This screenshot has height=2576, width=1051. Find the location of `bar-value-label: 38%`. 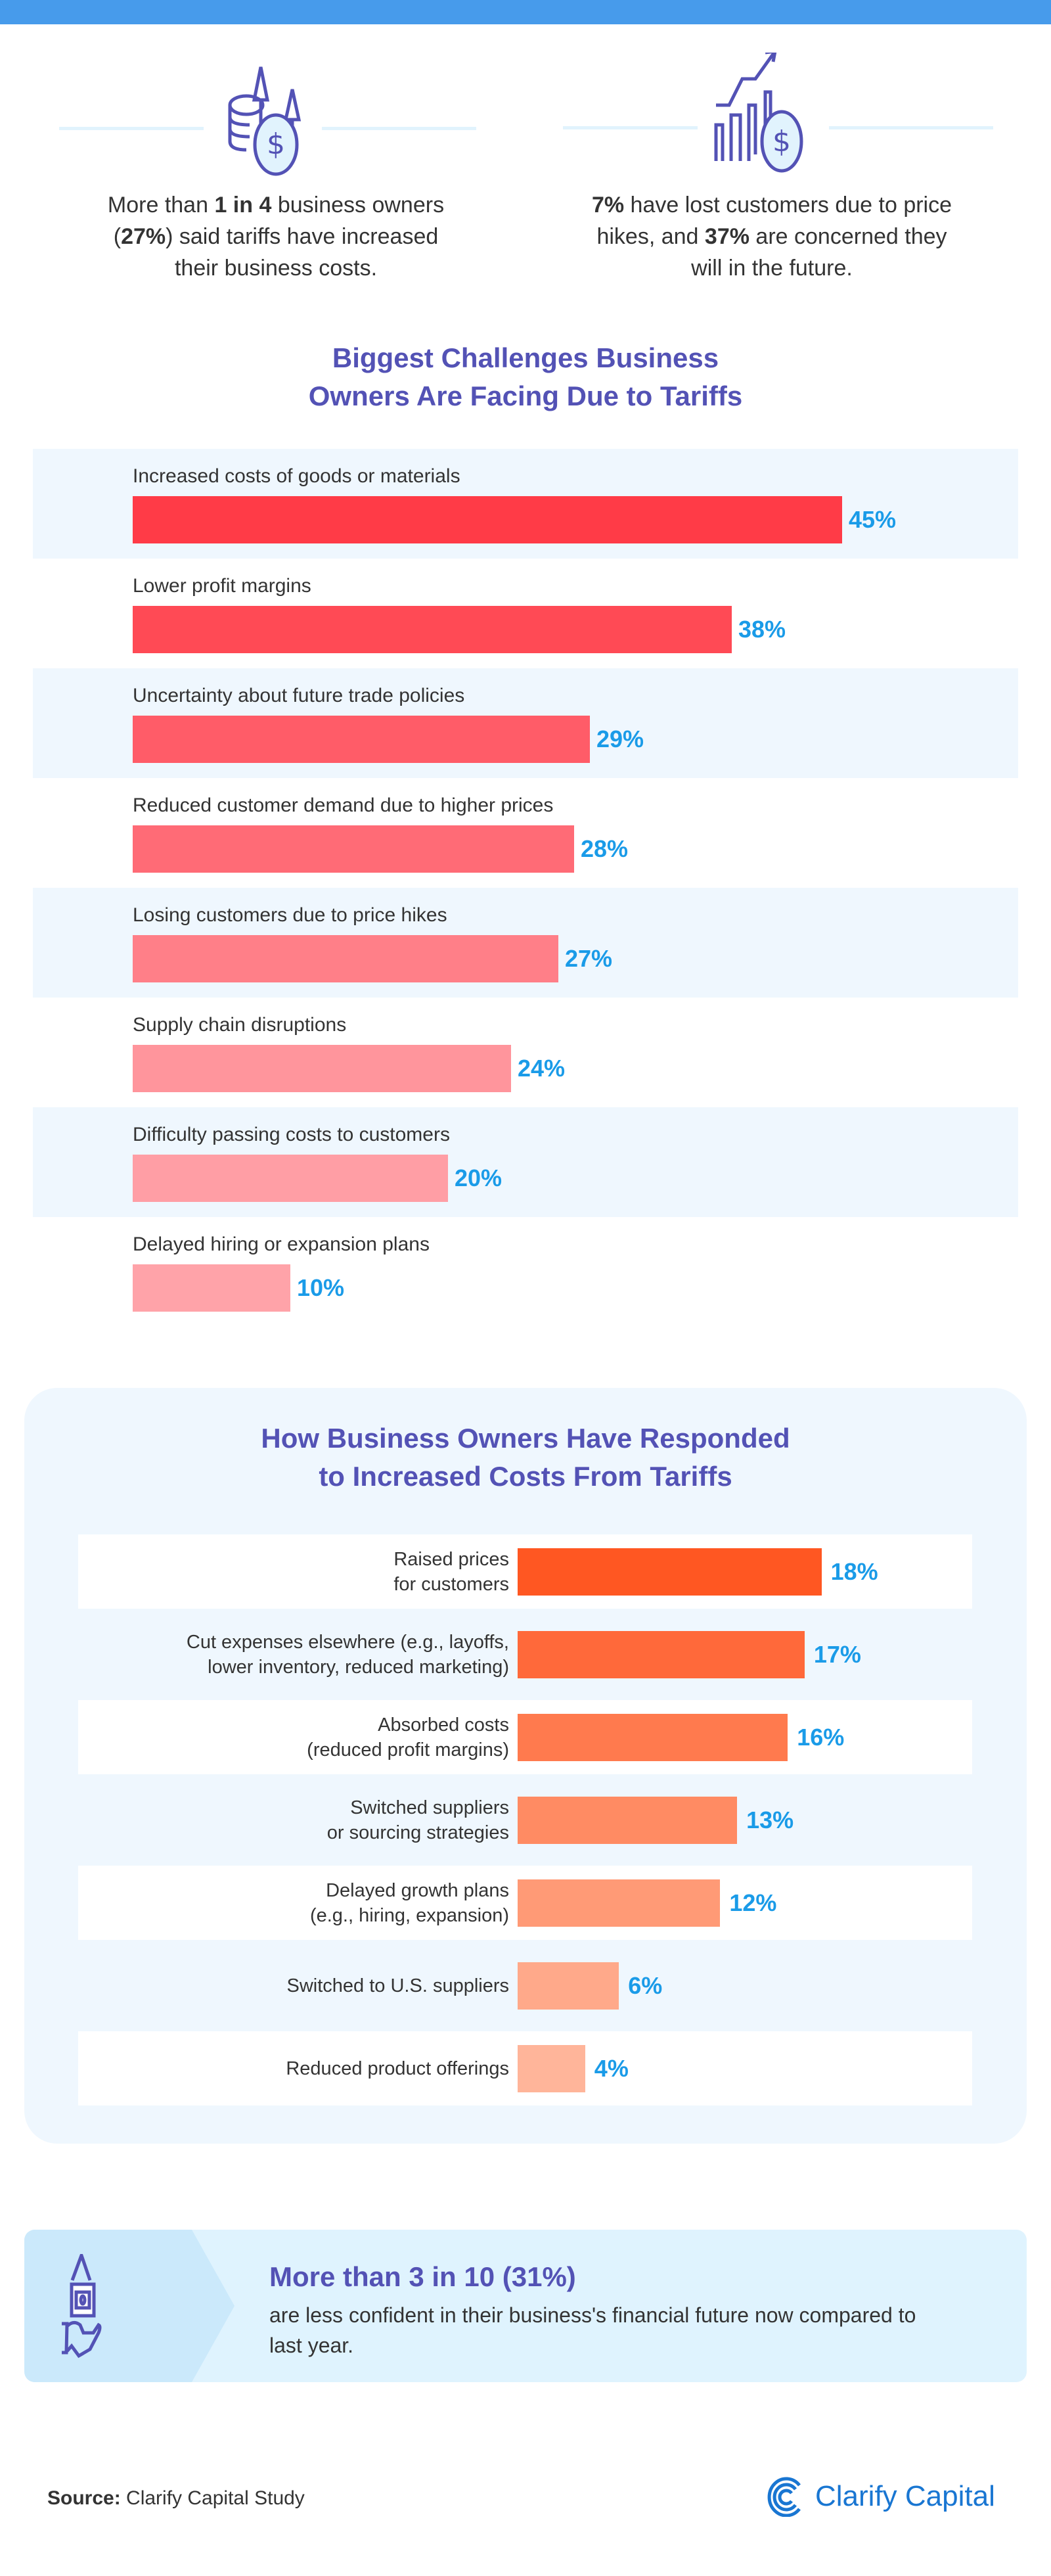

bar-value-label: 38% is located at coordinates (762, 629).